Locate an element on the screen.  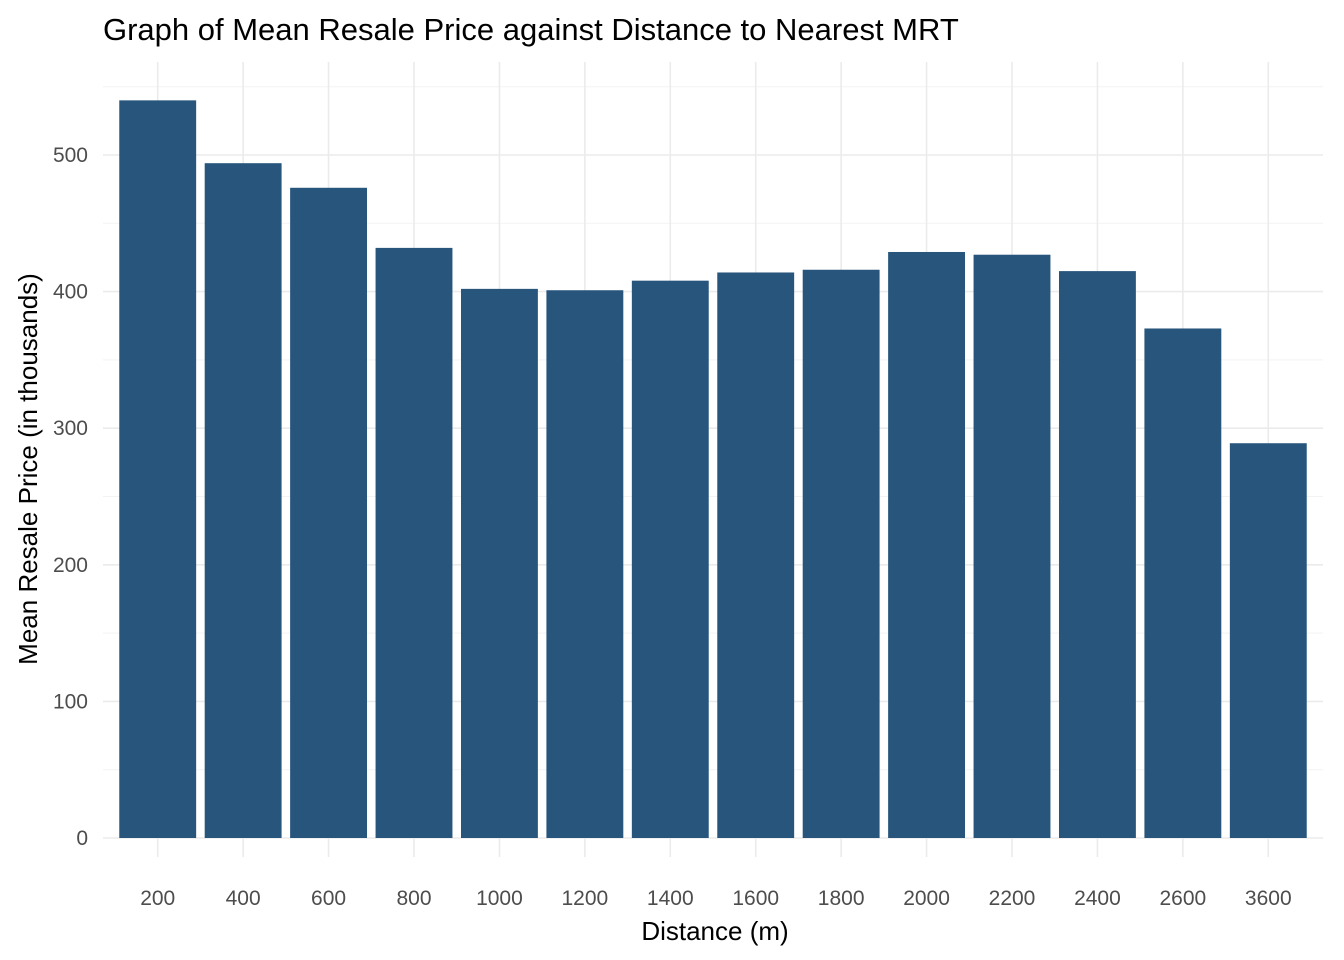
y-axis-title: Mean Resale Price (in thousands) is located at coordinates (28, 469).